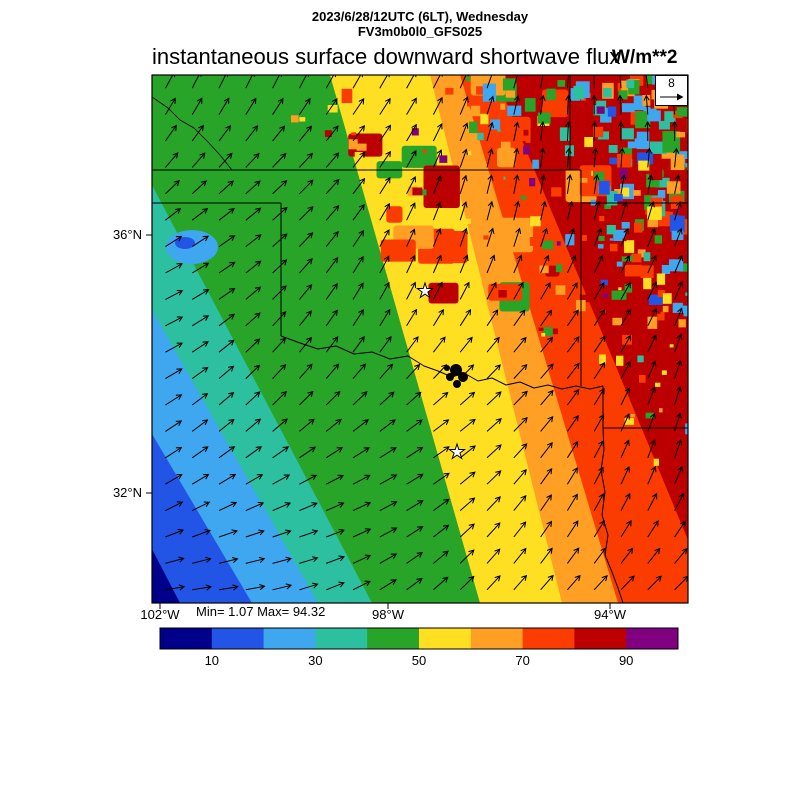 Image resolution: width=800 pixels, height=800 pixels. Describe the element at coordinates (419, 638) in the screenshot. I see `colorbar-frame` at that location.